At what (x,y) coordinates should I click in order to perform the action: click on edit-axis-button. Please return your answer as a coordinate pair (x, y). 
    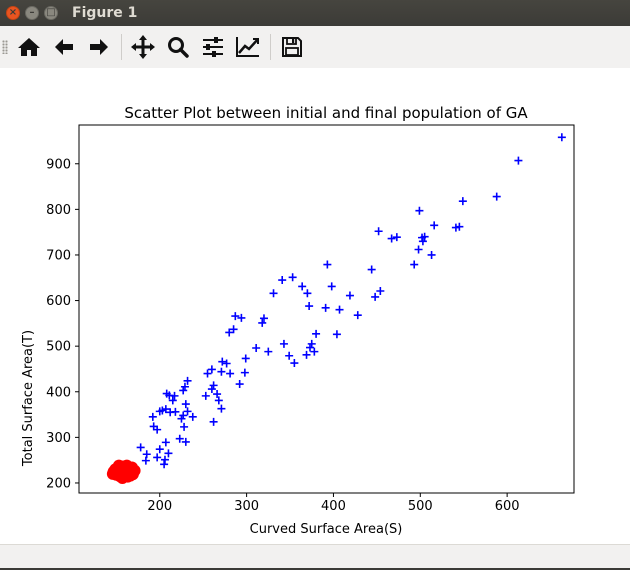
    Looking at the image, I should click on (248, 47).